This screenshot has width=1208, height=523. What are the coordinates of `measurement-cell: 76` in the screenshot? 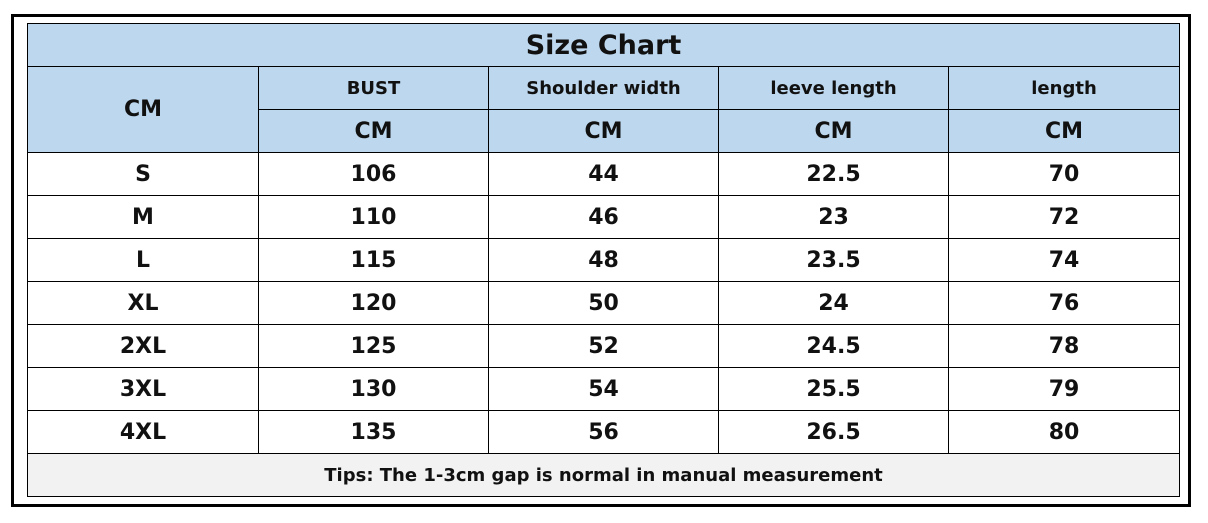 It's located at (1064, 303).